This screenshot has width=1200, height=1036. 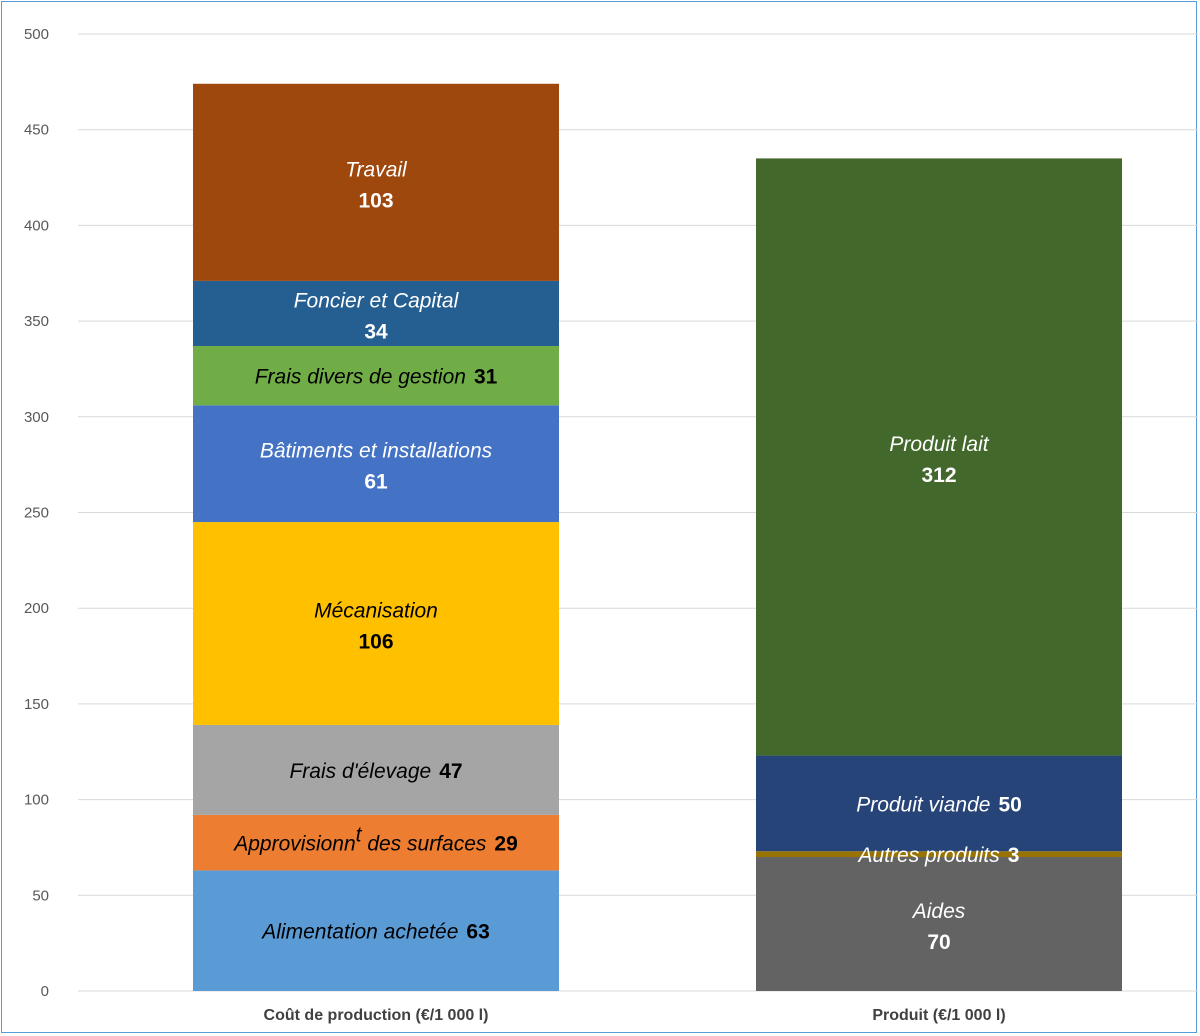 What do you see at coordinates (1009, 804) in the screenshot?
I see `segment-value-label: 50` at bounding box center [1009, 804].